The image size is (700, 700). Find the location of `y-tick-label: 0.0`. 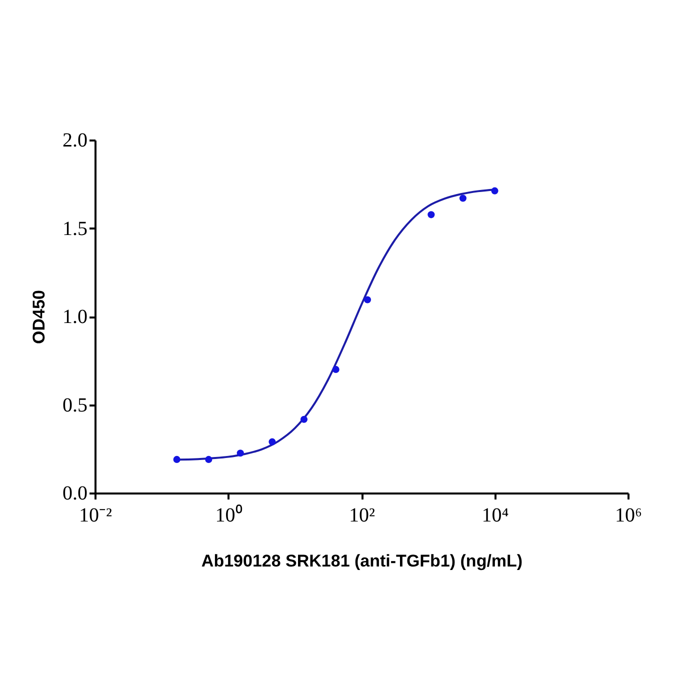

y-tick-label: 0.0 is located at coordinates (75, 493).